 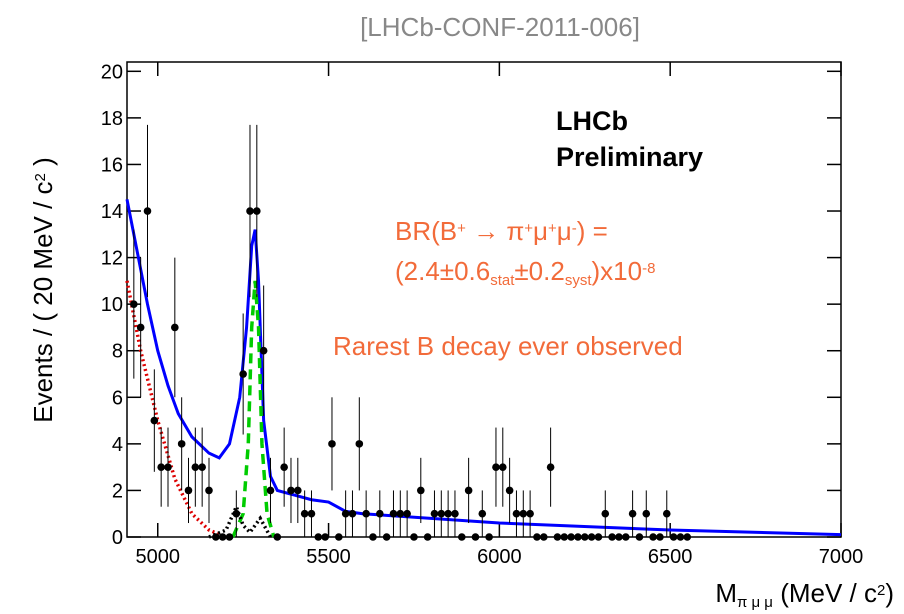 What do you see at coordinates (499, 557) in the screenshot?
I see `x-tick-label: 6000` at bounding box center [499, 557].